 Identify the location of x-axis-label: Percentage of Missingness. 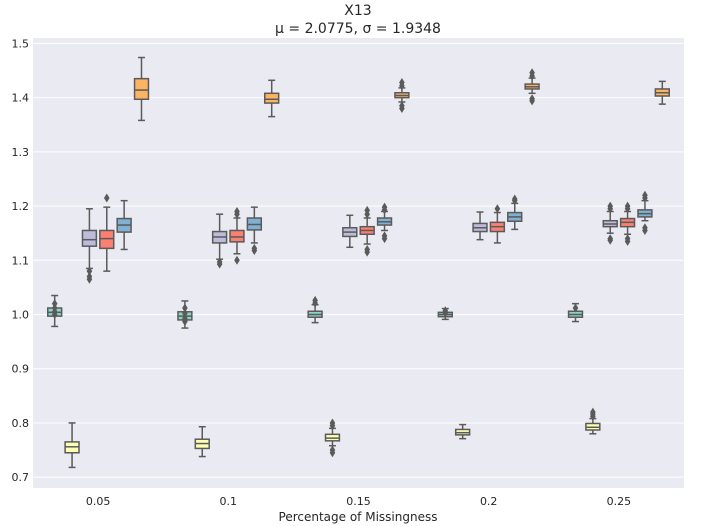
(358, 517).